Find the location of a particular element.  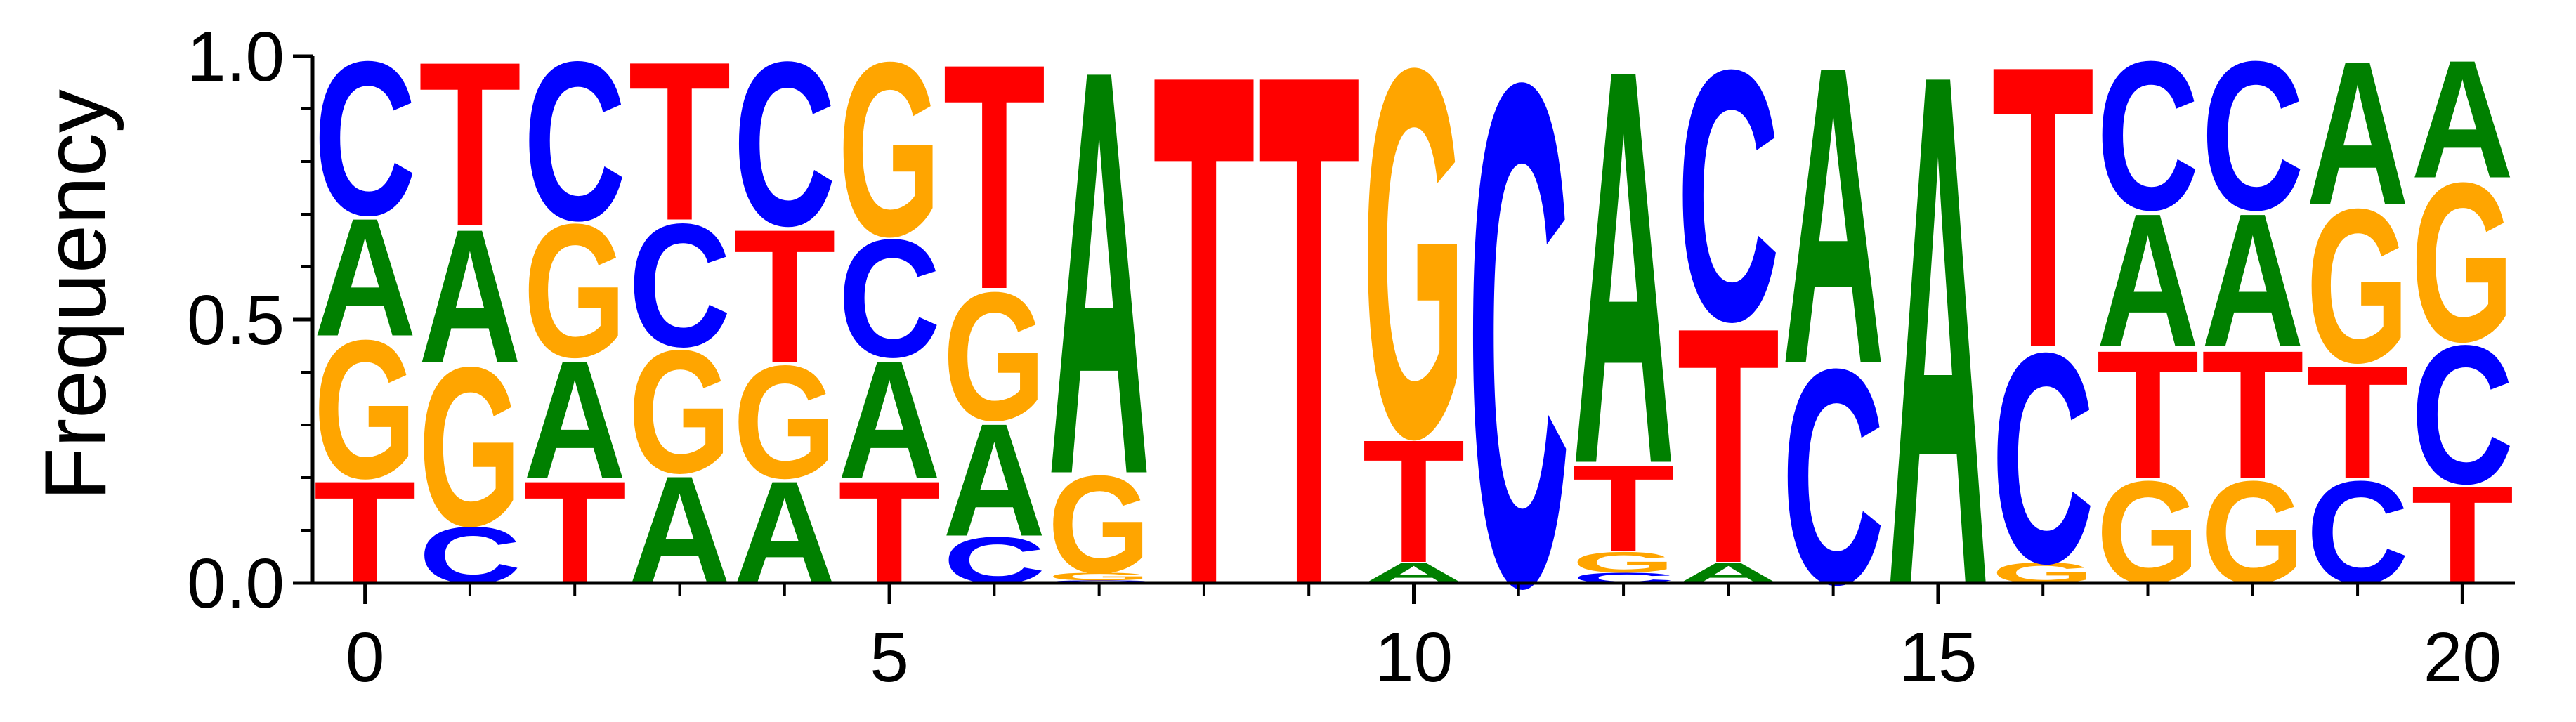

x-tick-label: 10 is located at coordinates (1414, 657).